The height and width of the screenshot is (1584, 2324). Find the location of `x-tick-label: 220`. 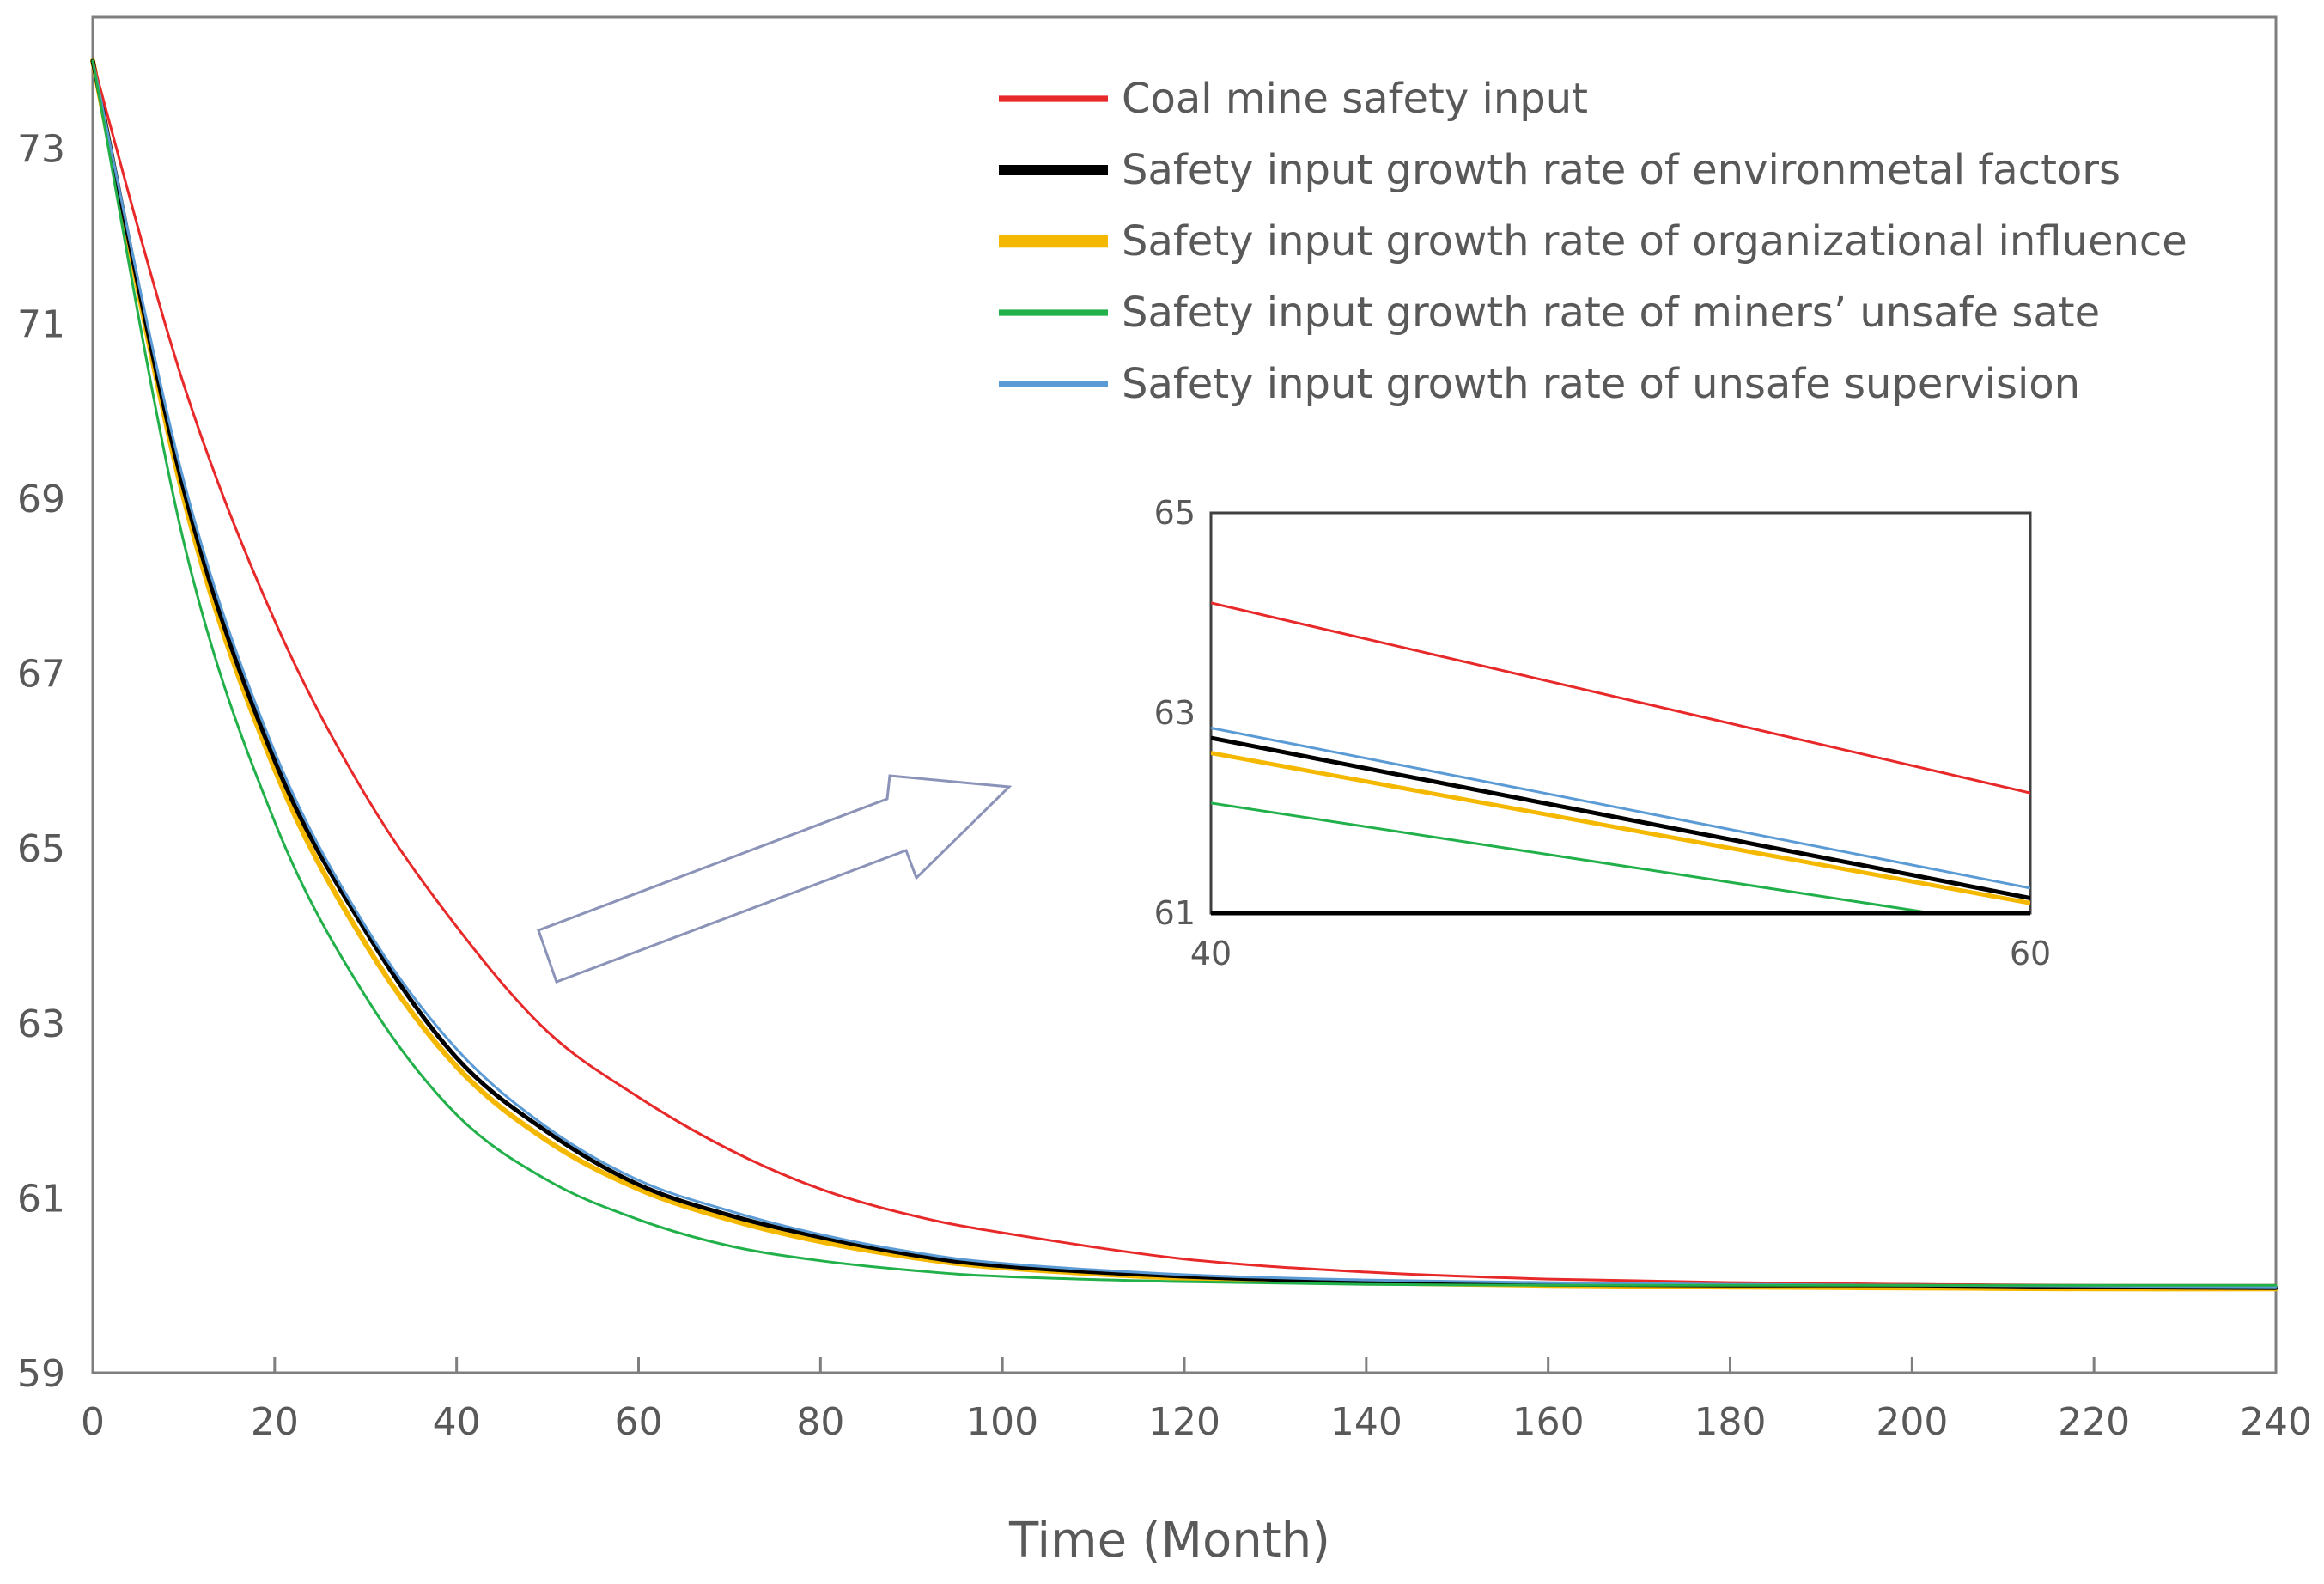

x-tick-label: 220 is located at coordinates (2094, 1422).